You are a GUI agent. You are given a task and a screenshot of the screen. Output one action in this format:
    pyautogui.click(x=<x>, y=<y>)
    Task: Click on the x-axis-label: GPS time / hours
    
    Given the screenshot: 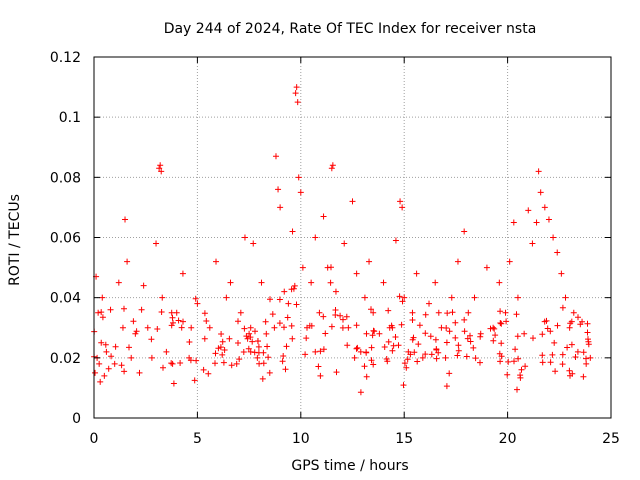 What is the action you would take?
    pyautogui.click(x=349, y=466)
    